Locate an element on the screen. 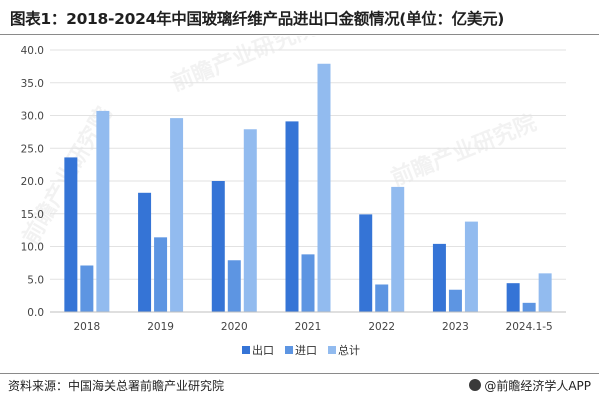 The width and height of the screenshot is (599, 403). legend-label: 总计 is located at coordinates (349, 350).